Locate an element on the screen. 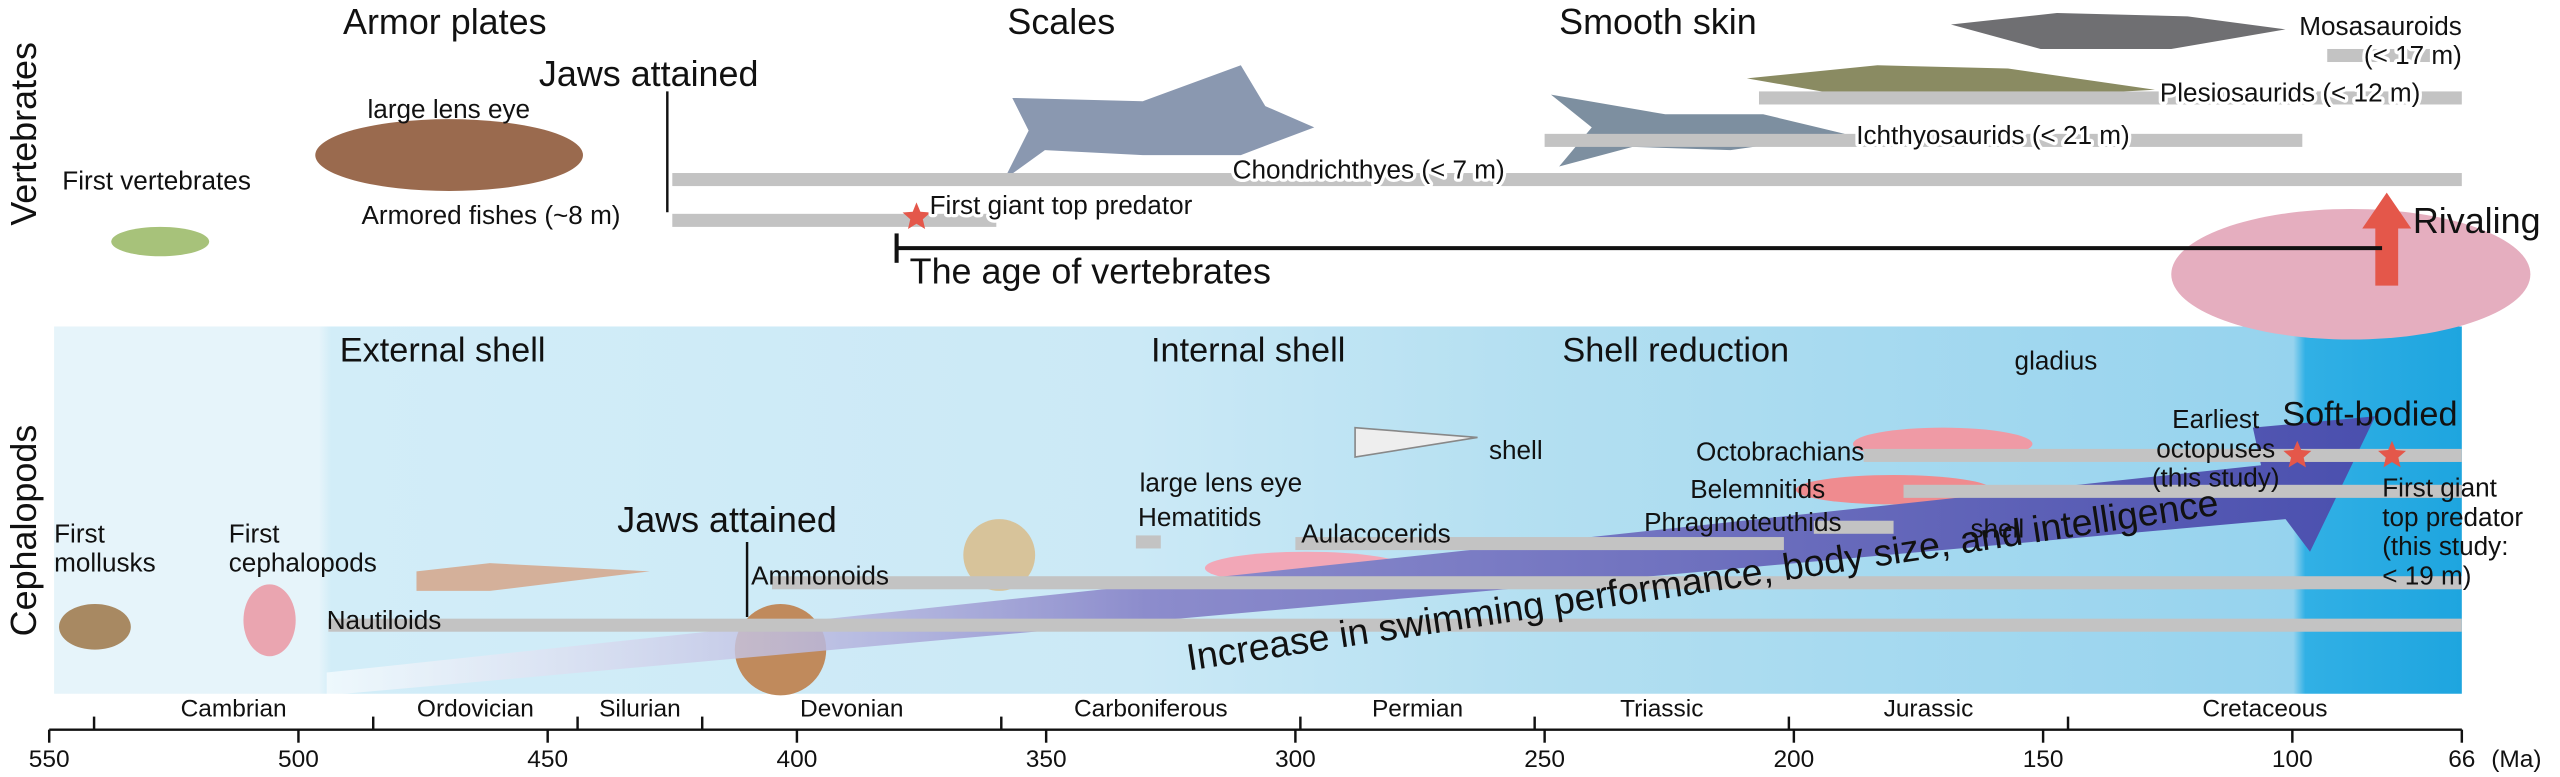  lineage-label: Ammonoids is located at coordinates (820, 576).